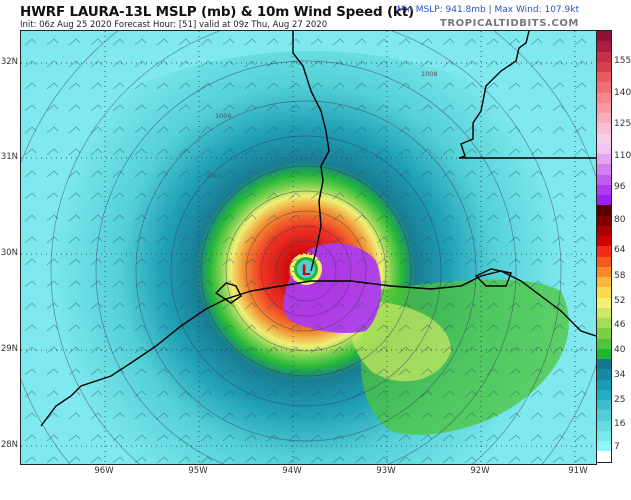 The height and width of the screenshot is (500, 631). I want to click on storm-stats: Min MSLP: 941.8mb | Max Wind: 107.9kt, so click(487, 10).